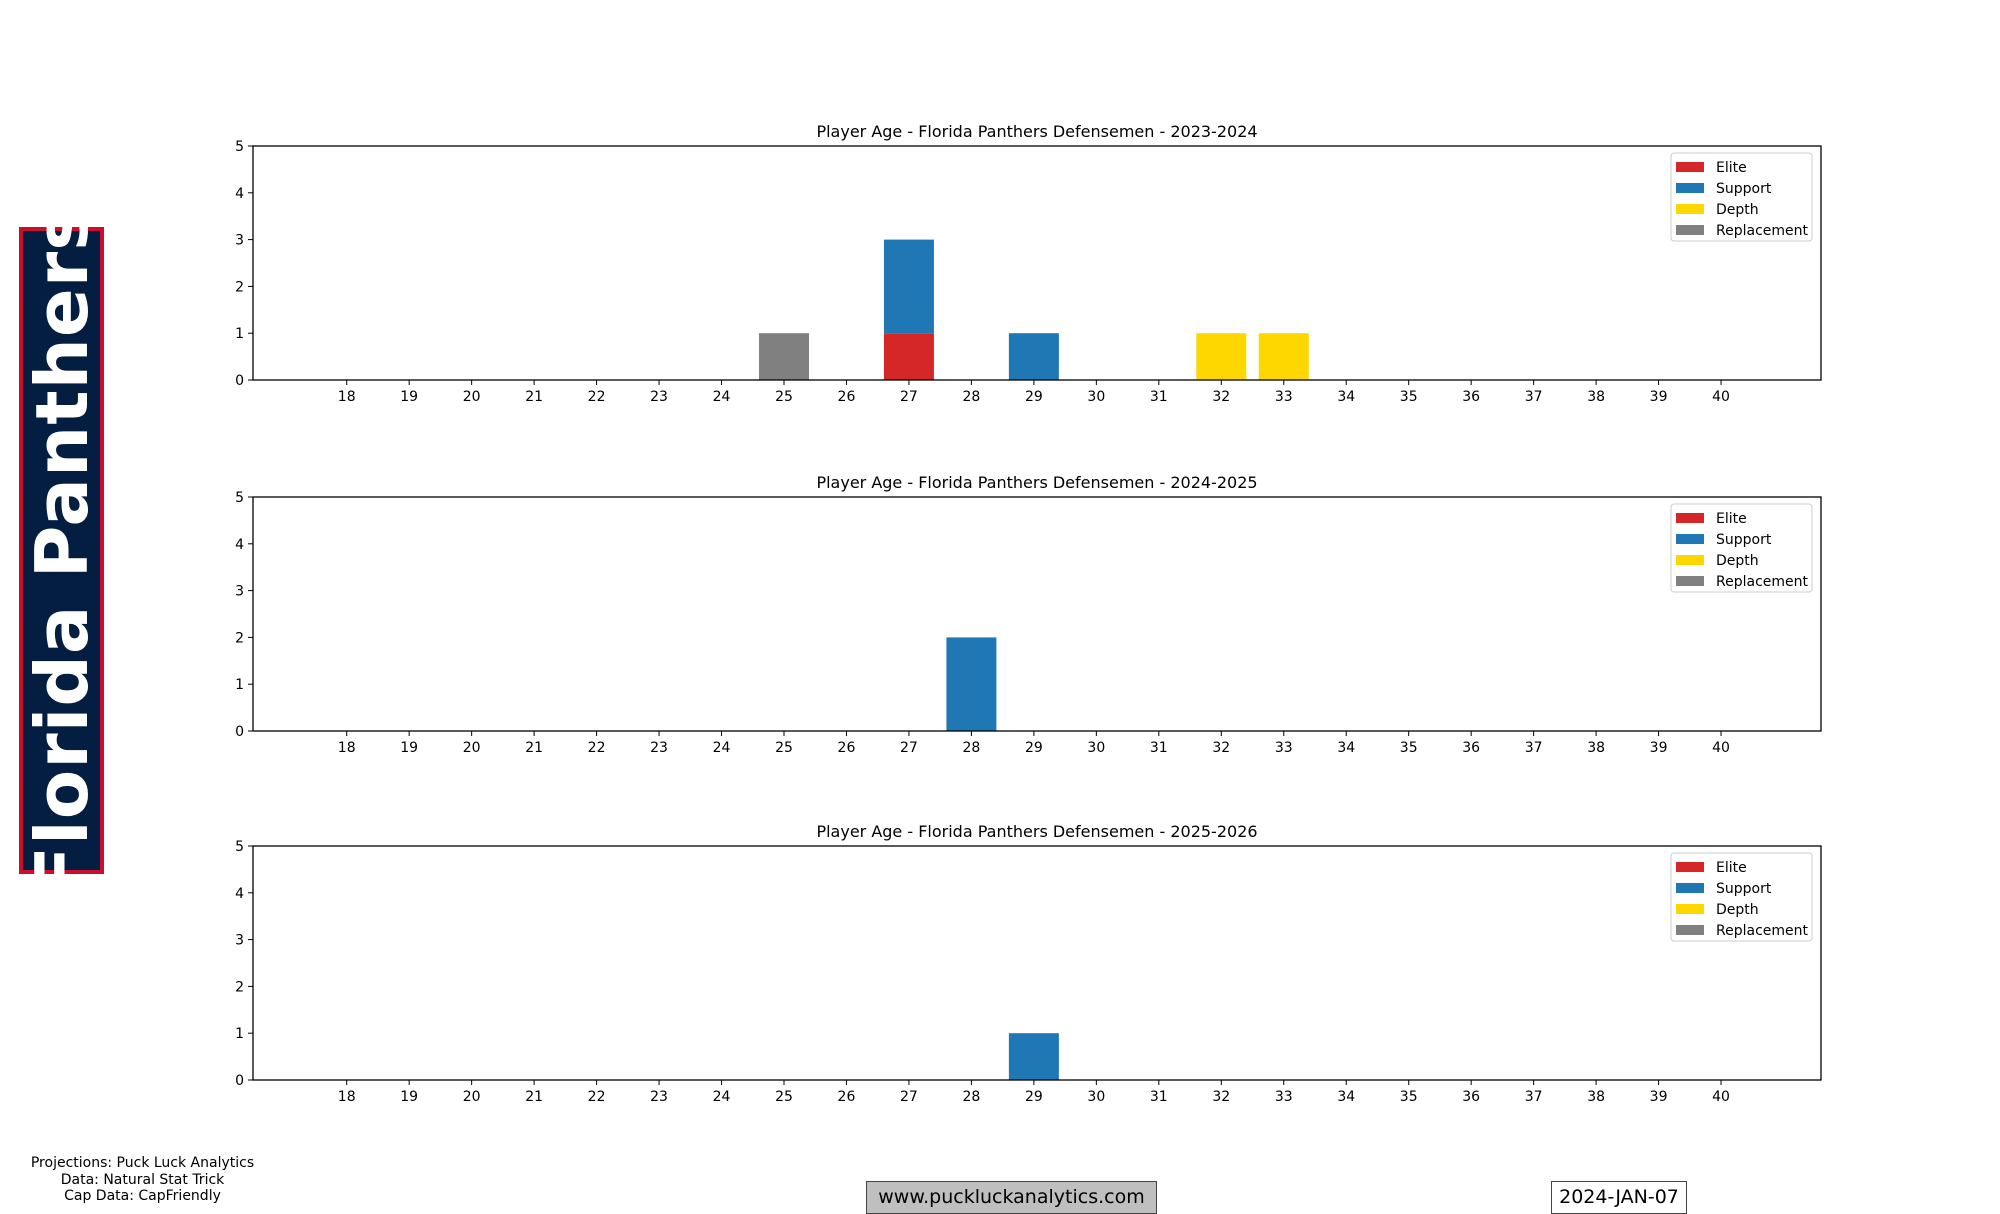 Image resolution: width=2000 pixels, height=1214 pixels. Describe the element at coordinates (142, 1163) in the screenshot. I see `credit-projections: Projections: Puck Luck Analytics` at that location.